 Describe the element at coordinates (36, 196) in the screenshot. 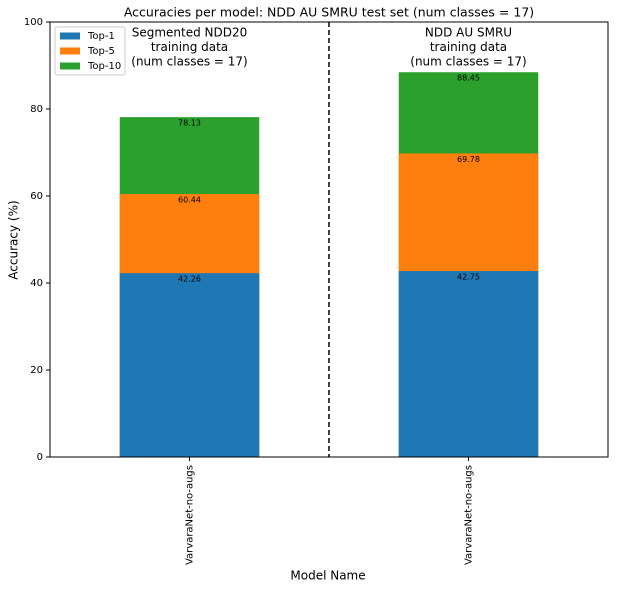

I see `y-tick-label: 60` at that location.